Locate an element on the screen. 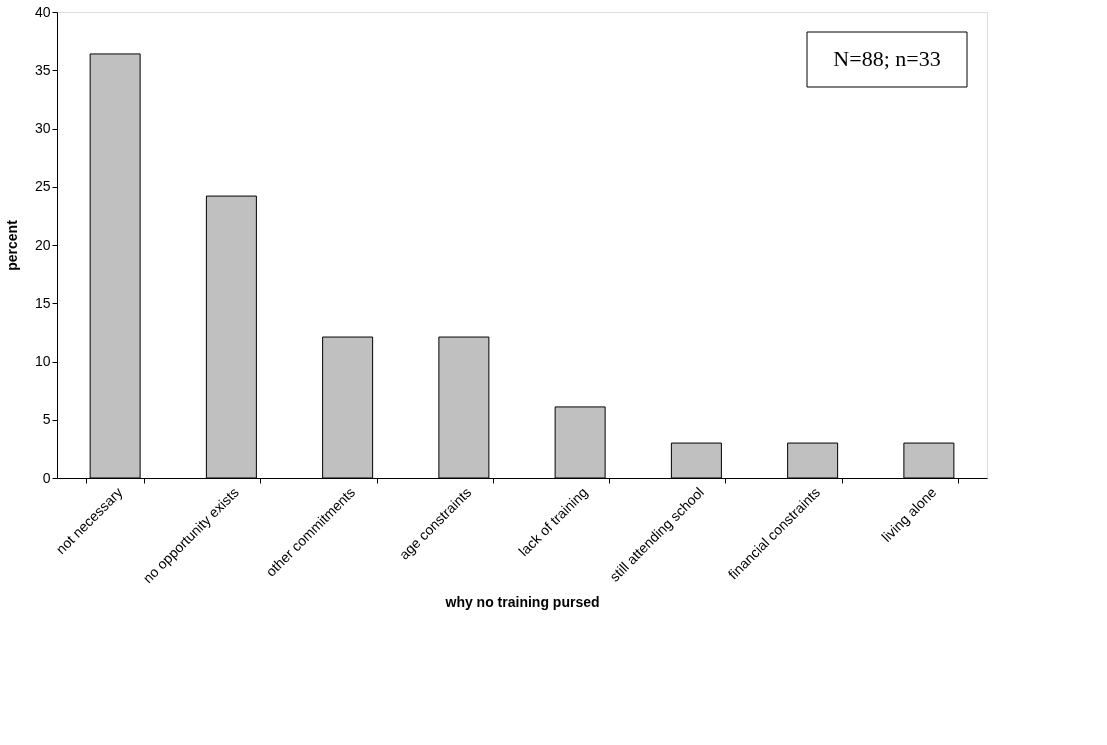 Image resolution: width=1107 pixels, height=745 pixels. y-tick-label: 35 is located at coordinates (42, 69).